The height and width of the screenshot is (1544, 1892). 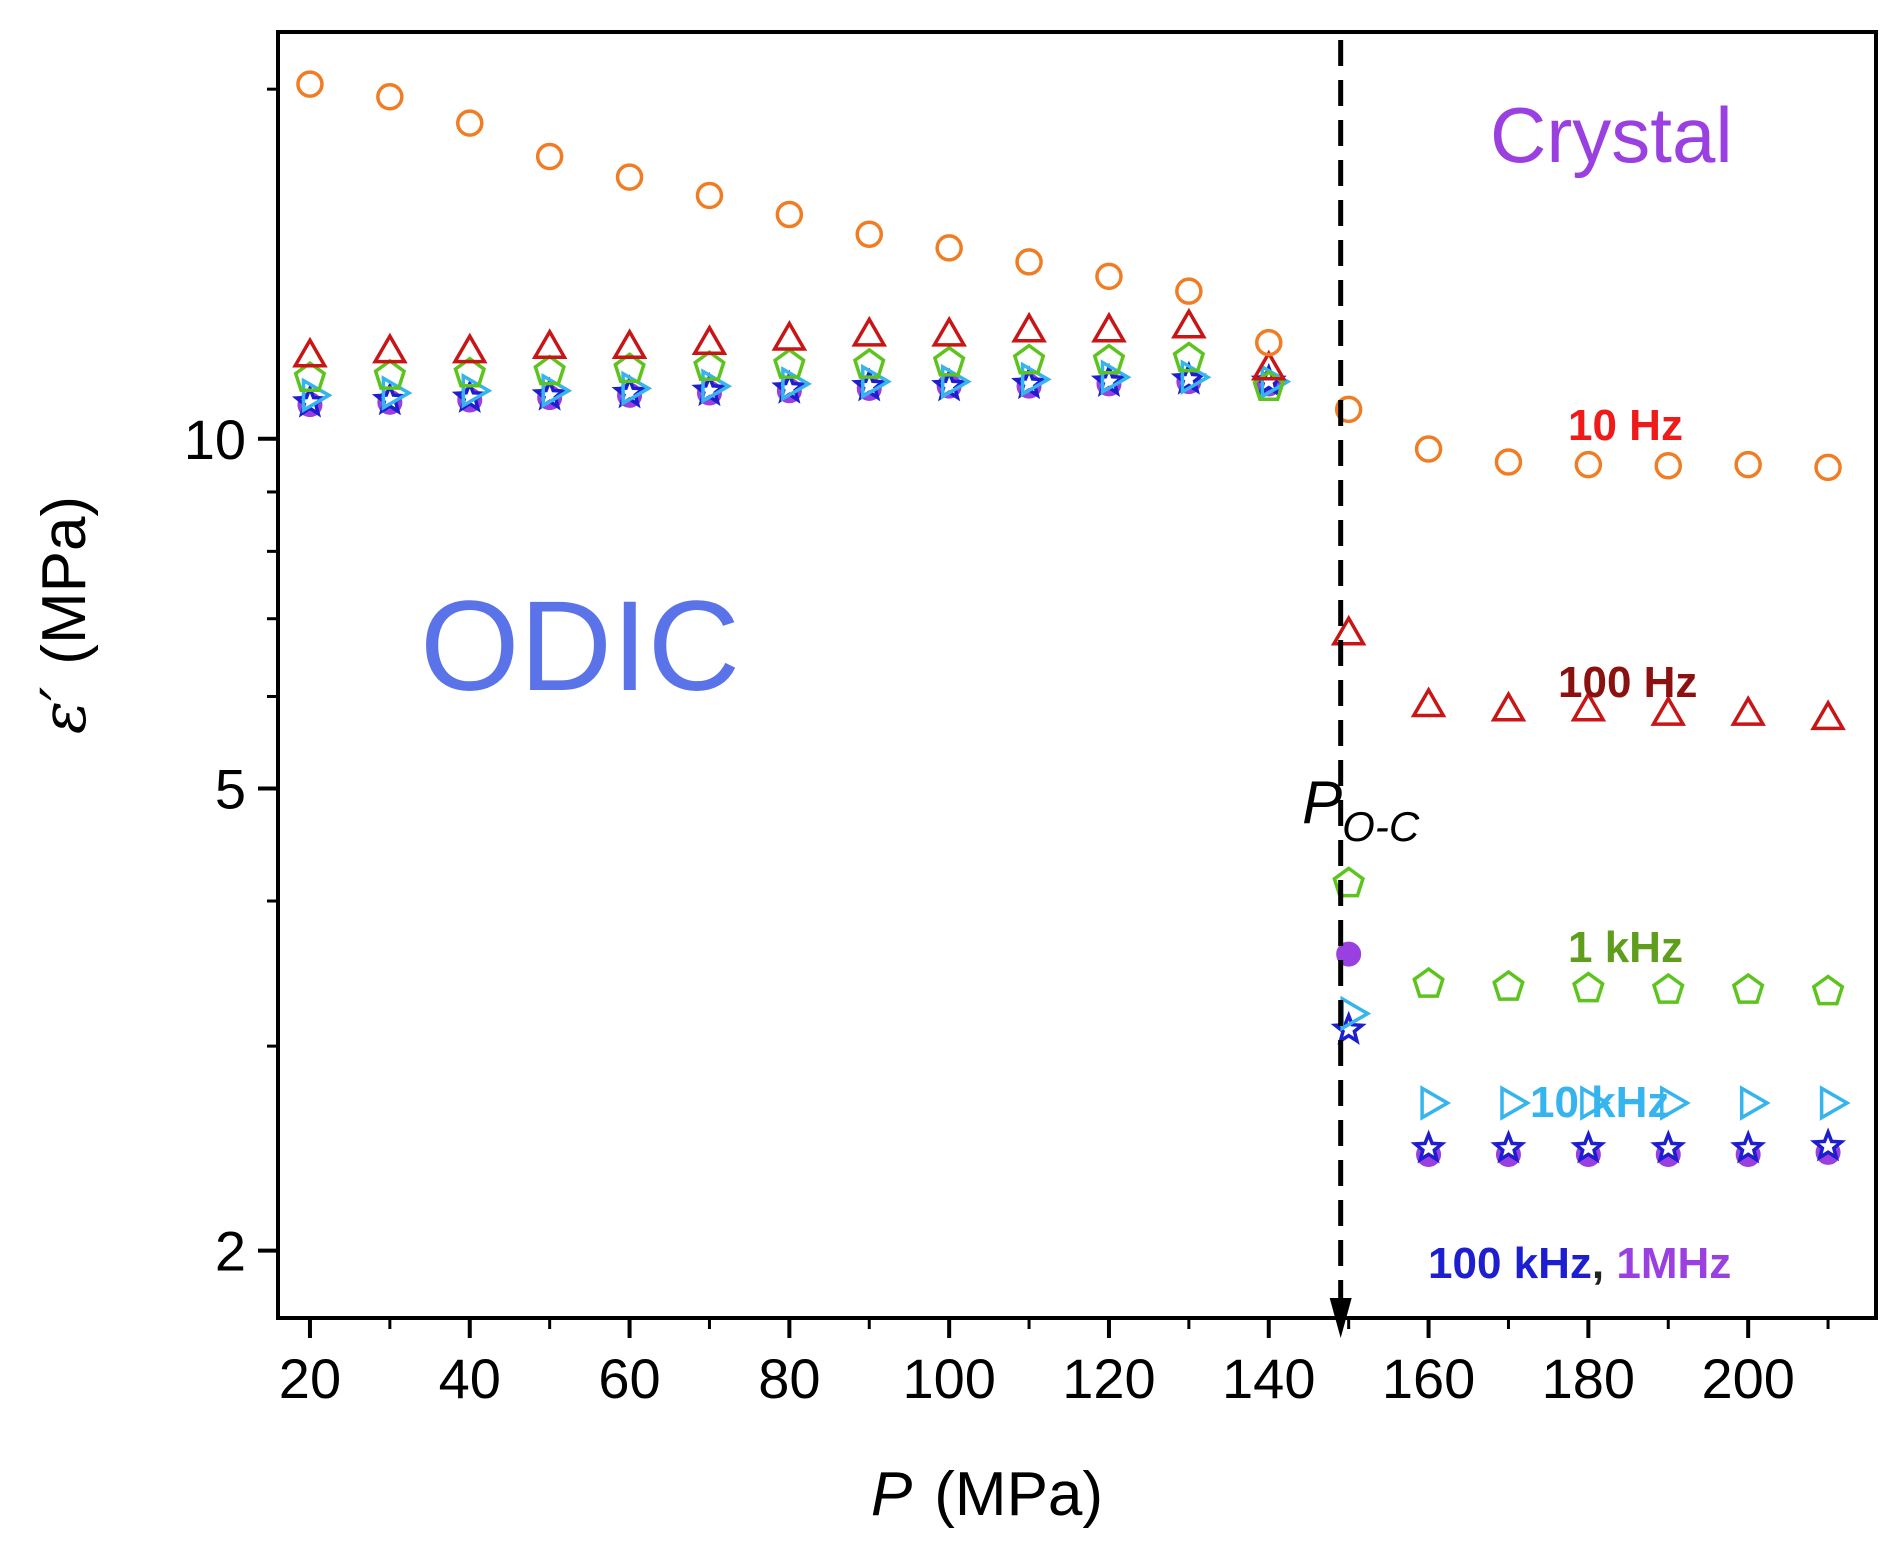 What do you see at coordinates (1054, 1364) in the screenshot?
I see `x-axis: 20 40 60 80 100 120 140 160 180 200` at bounding box center [1054, 1364].